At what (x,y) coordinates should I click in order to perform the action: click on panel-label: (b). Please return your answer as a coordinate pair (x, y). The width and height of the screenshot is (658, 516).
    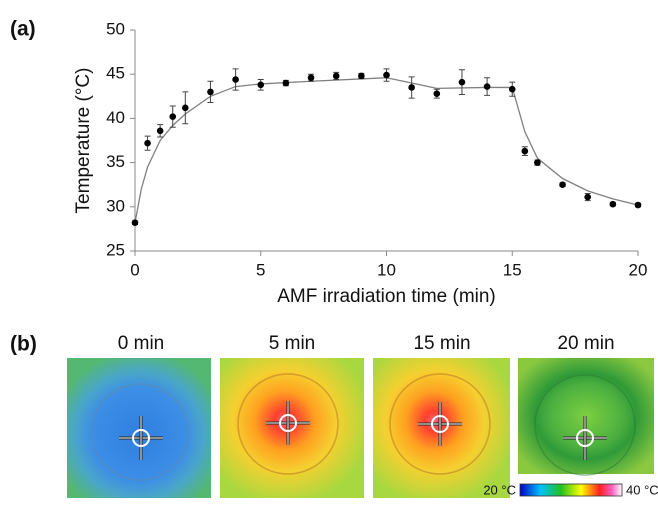
    Looking at the image, I should click on (23, 344).